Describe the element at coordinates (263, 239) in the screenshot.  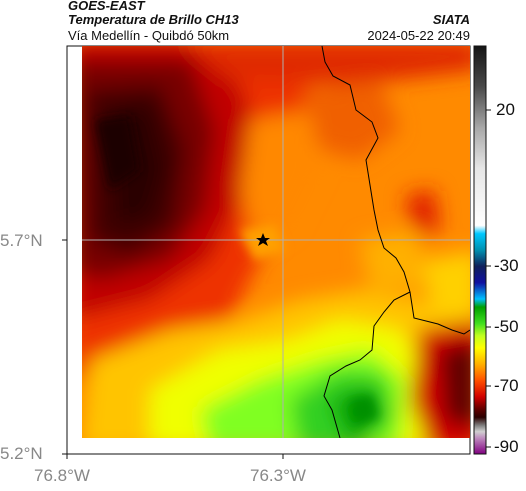
I see `star-icon` at that location.